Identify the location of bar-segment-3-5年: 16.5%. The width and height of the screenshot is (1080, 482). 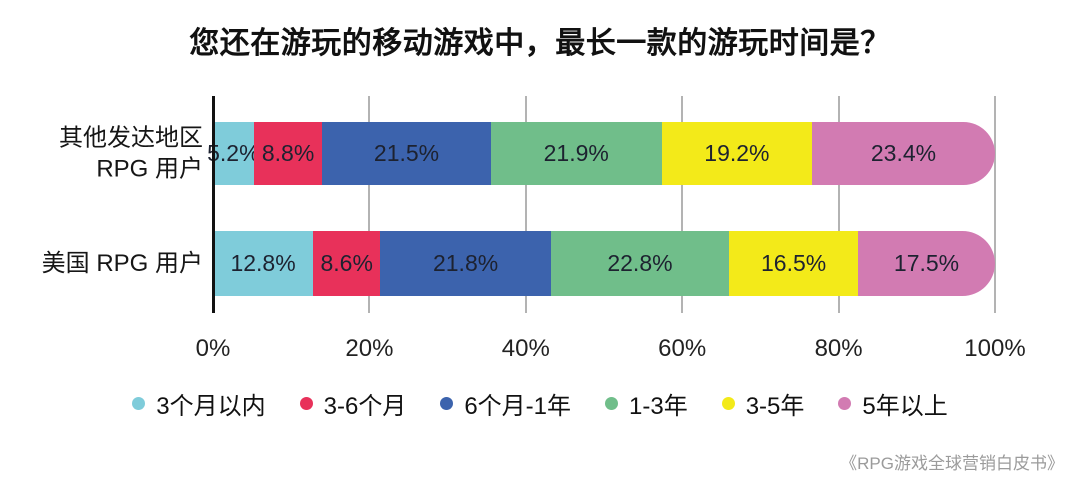
(794, 263).